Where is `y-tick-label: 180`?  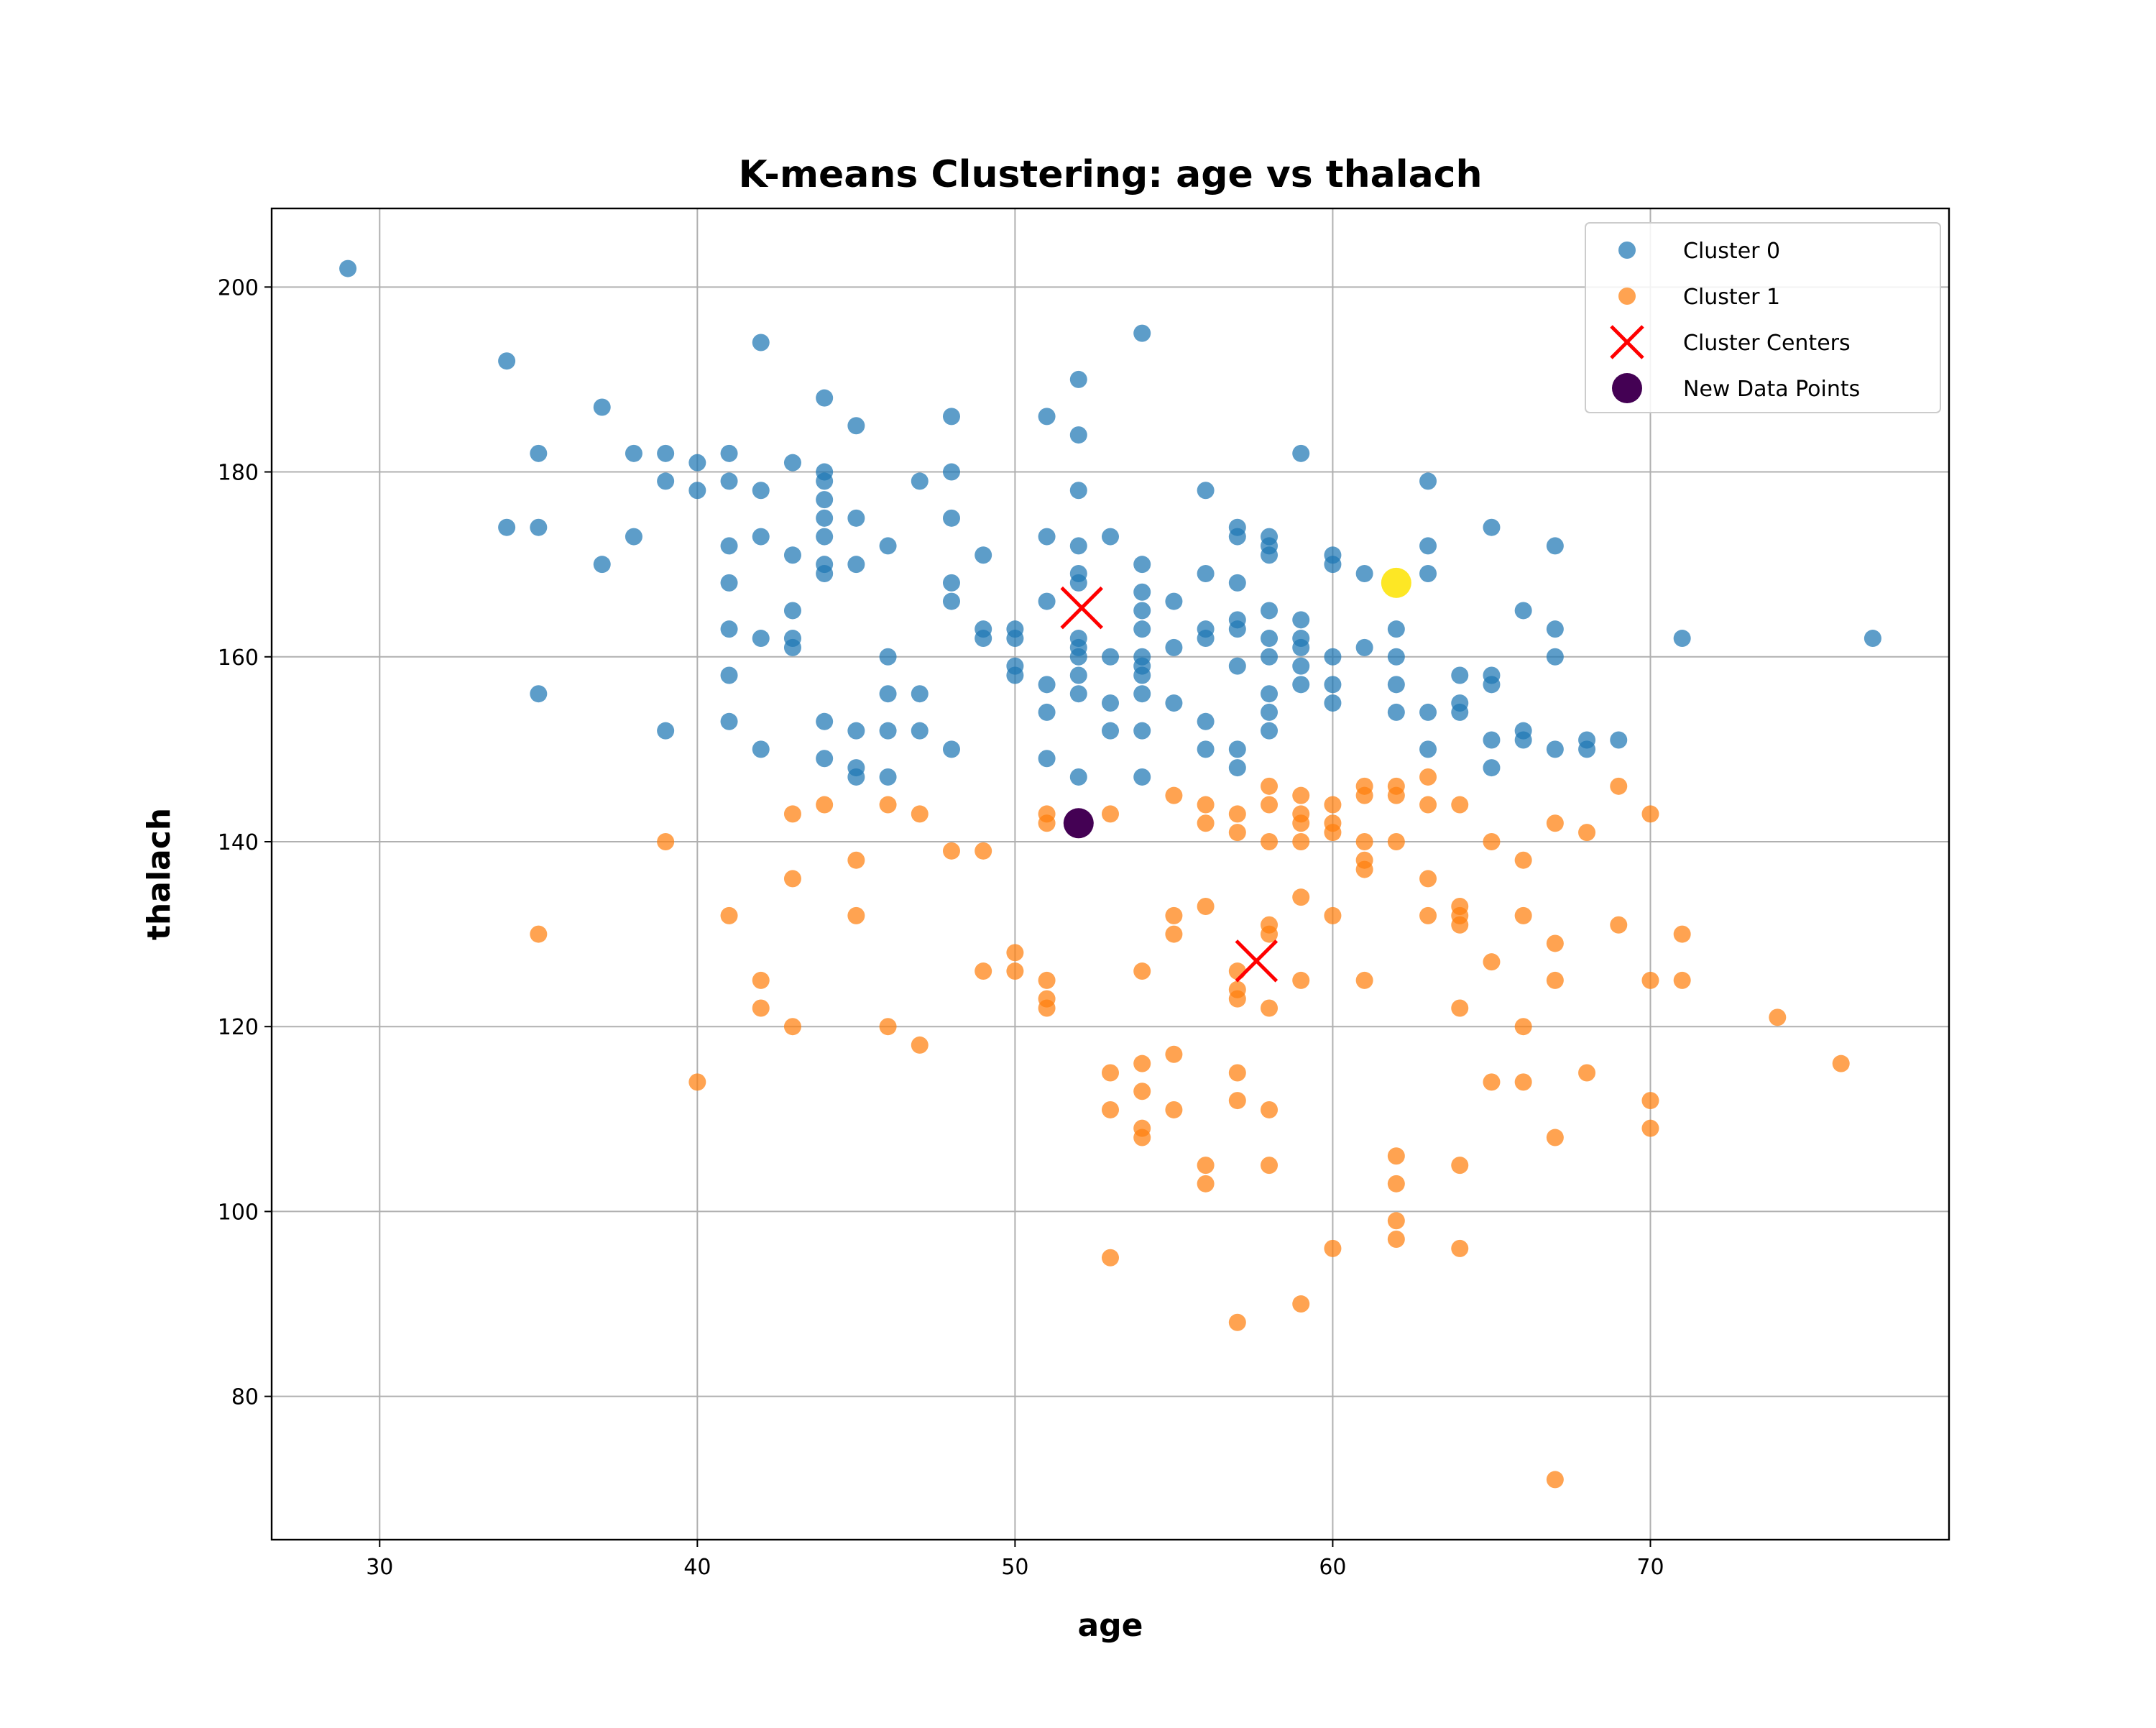 y-tick-label: 180 is located at coordinates (238, 473).